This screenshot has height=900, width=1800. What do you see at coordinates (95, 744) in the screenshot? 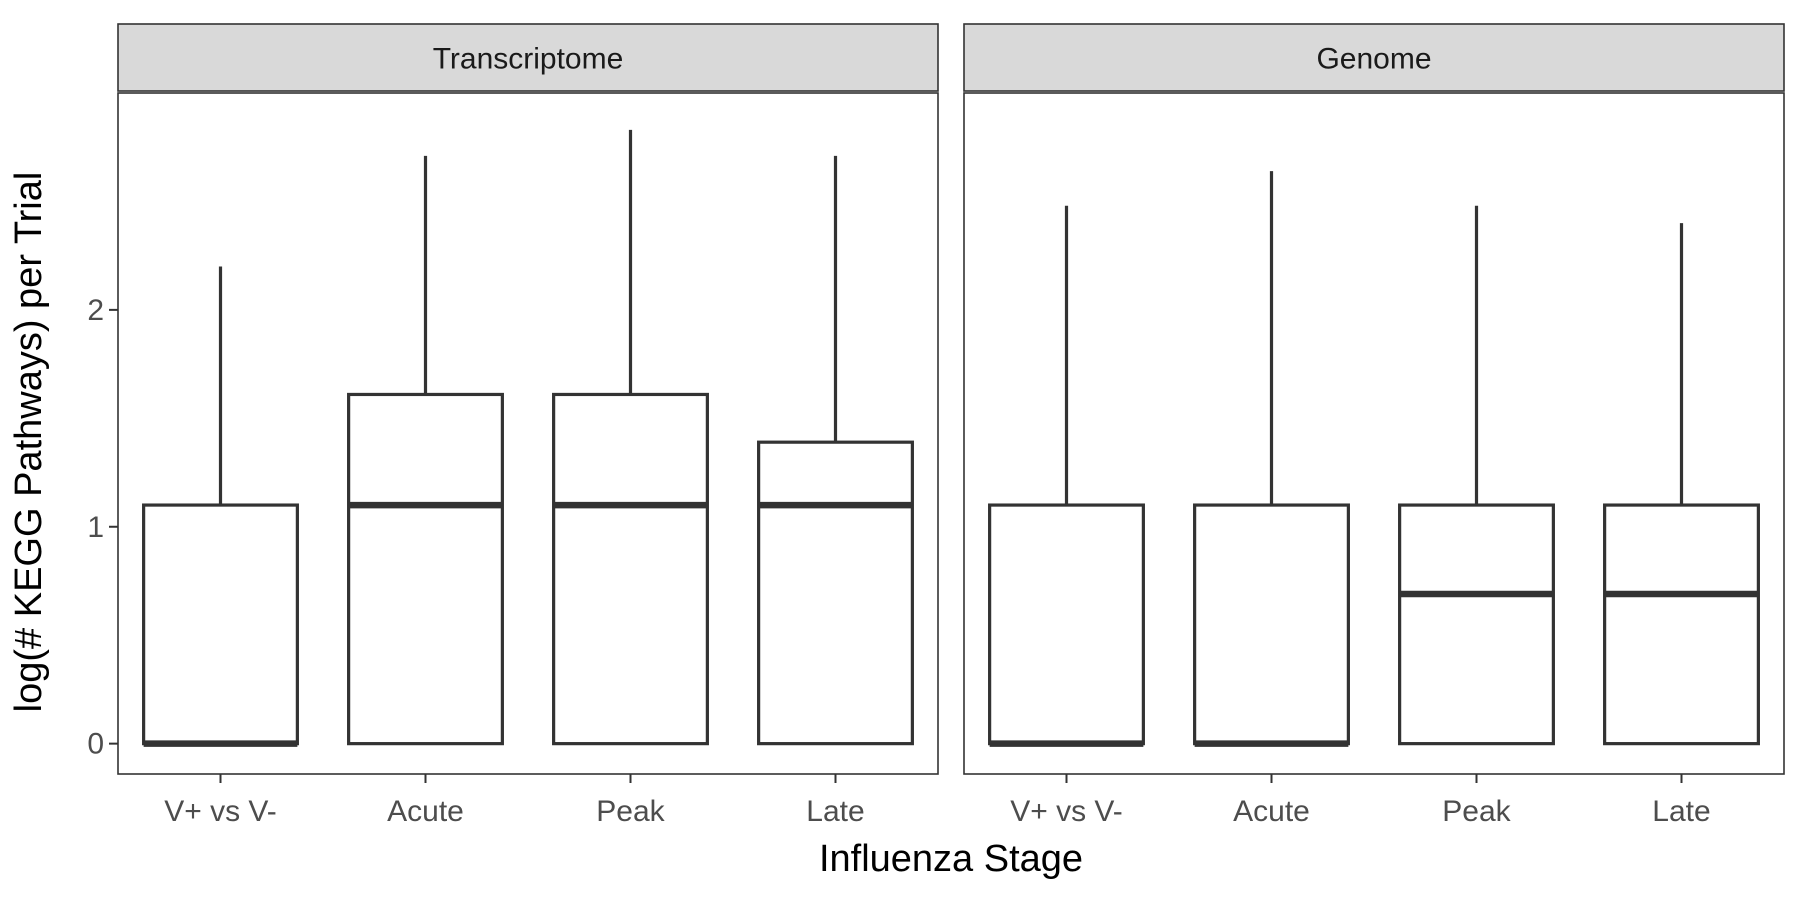
I see `y-tick-label: 0` at bounding box center [95, 744].